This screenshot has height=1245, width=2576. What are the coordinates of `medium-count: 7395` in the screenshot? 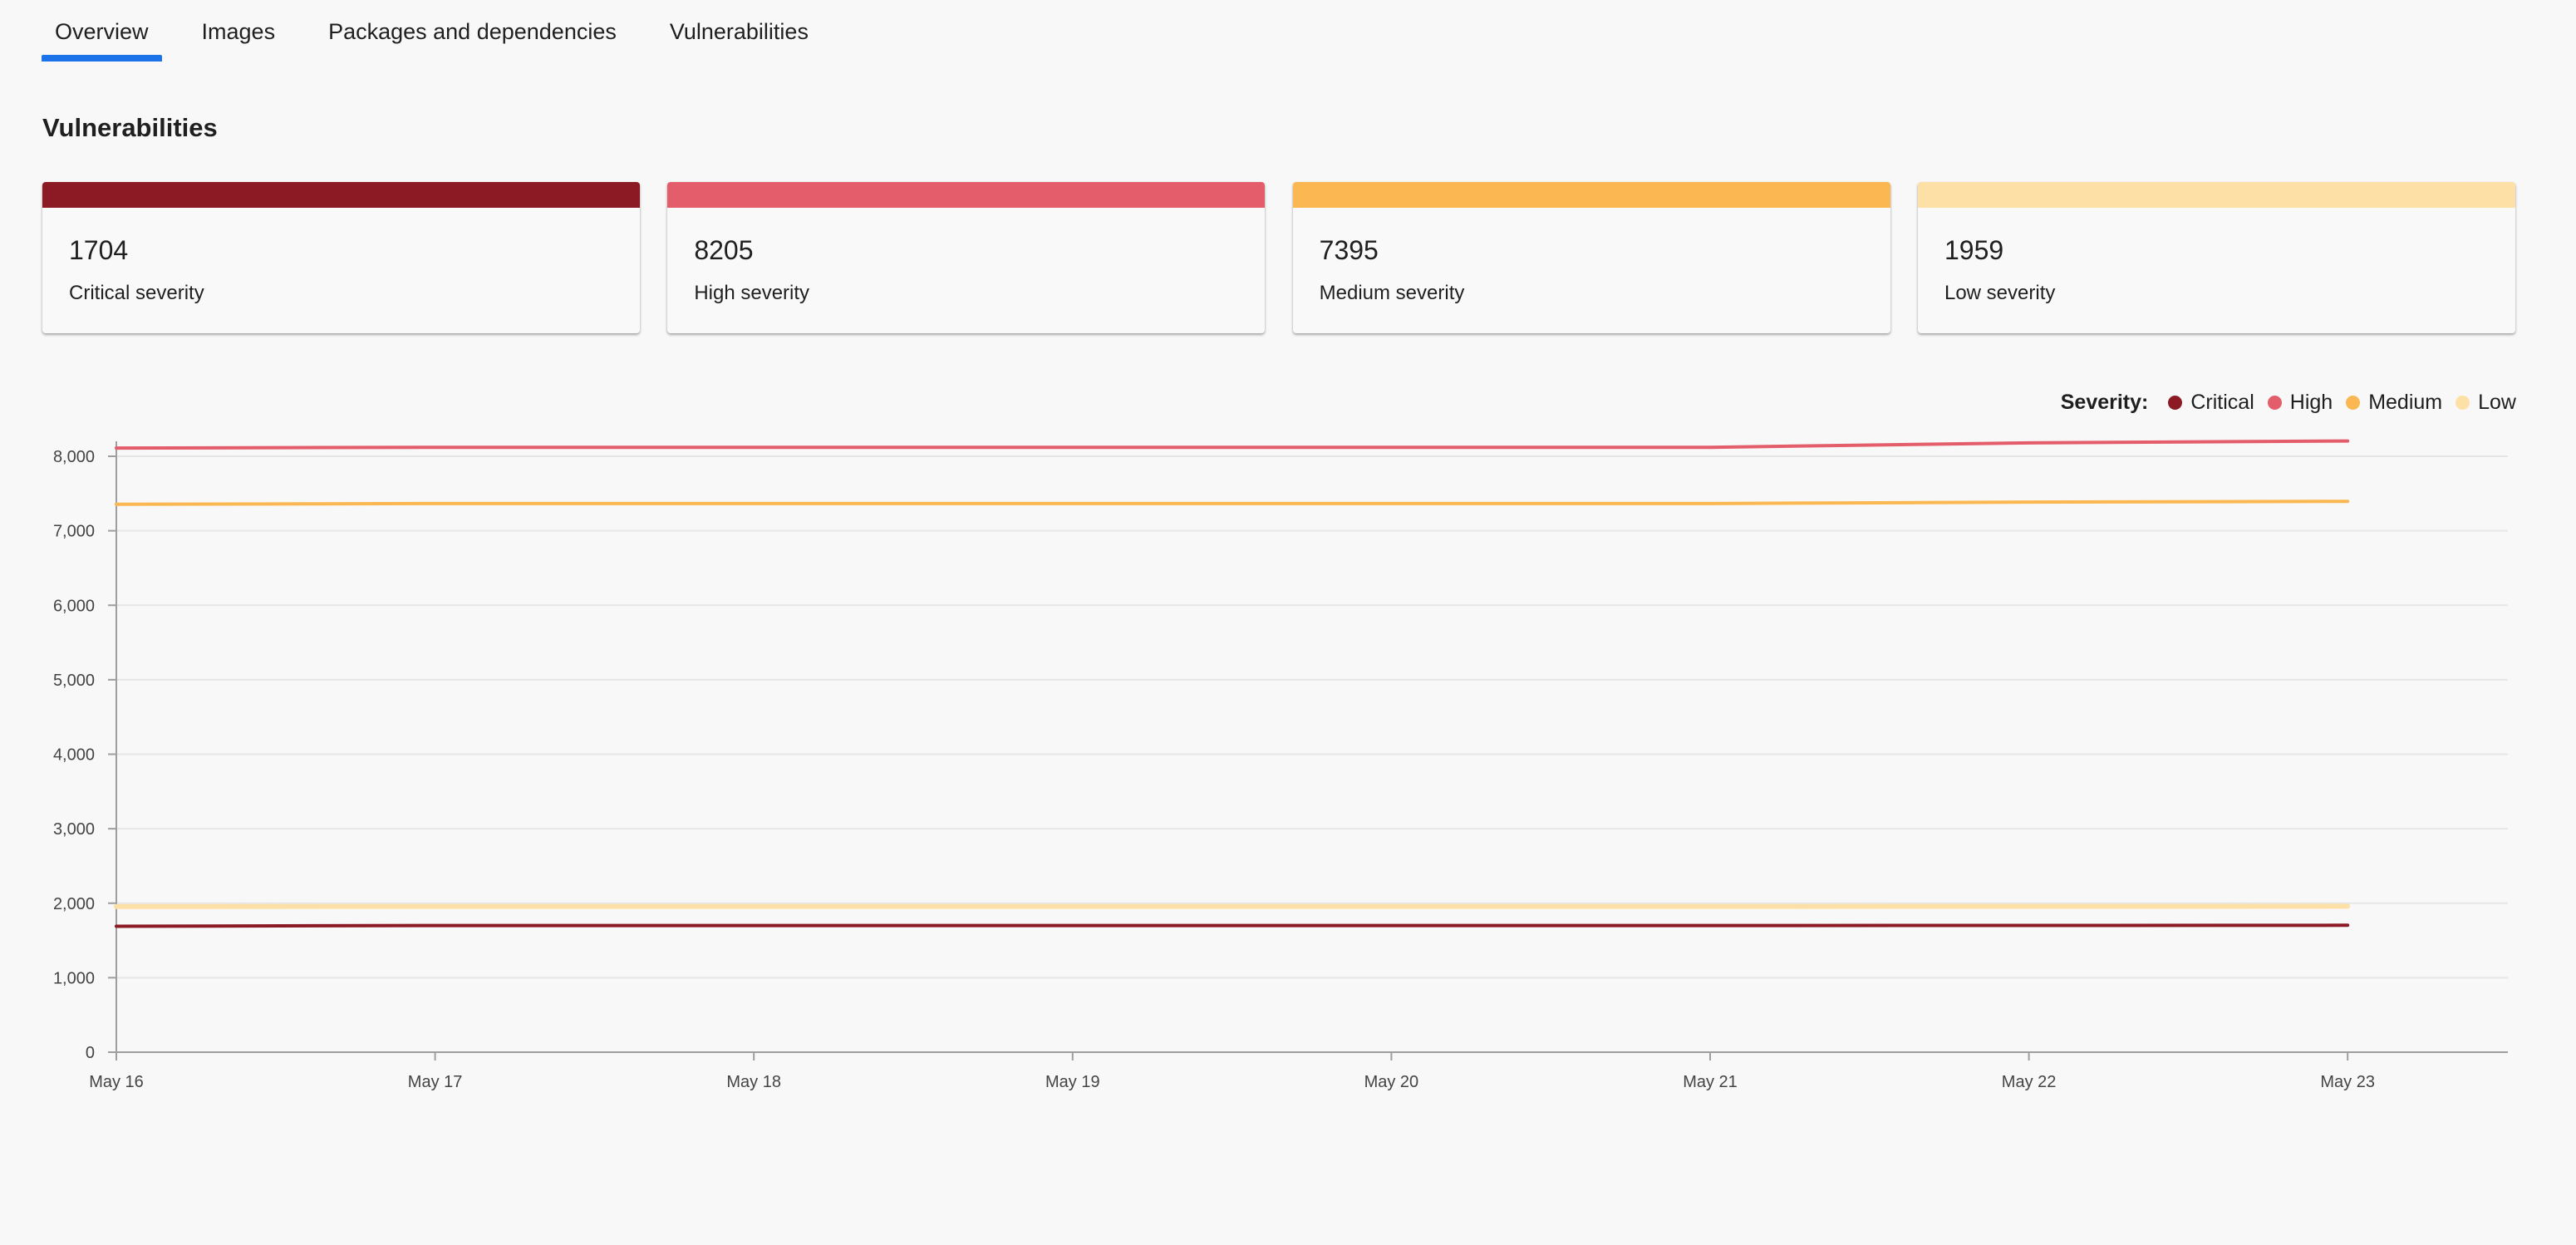 It's located at (1349, 250).